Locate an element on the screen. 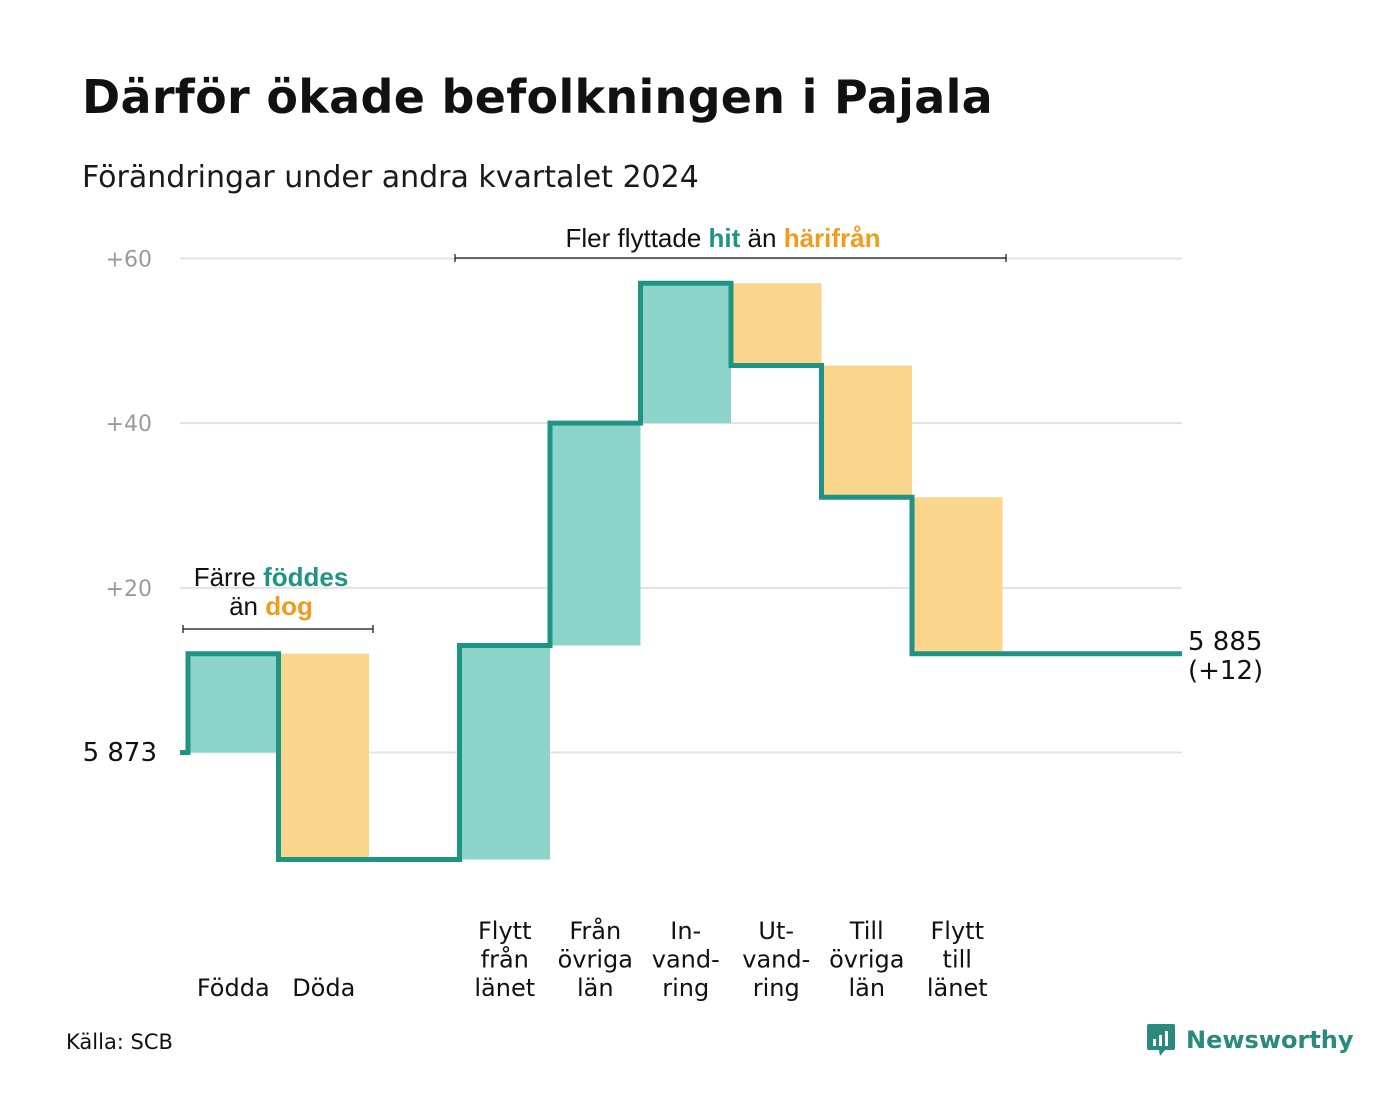 The height and width of the screenshot is (1120, 1400). x-tick-label: till is located at coordinates (957, 960).